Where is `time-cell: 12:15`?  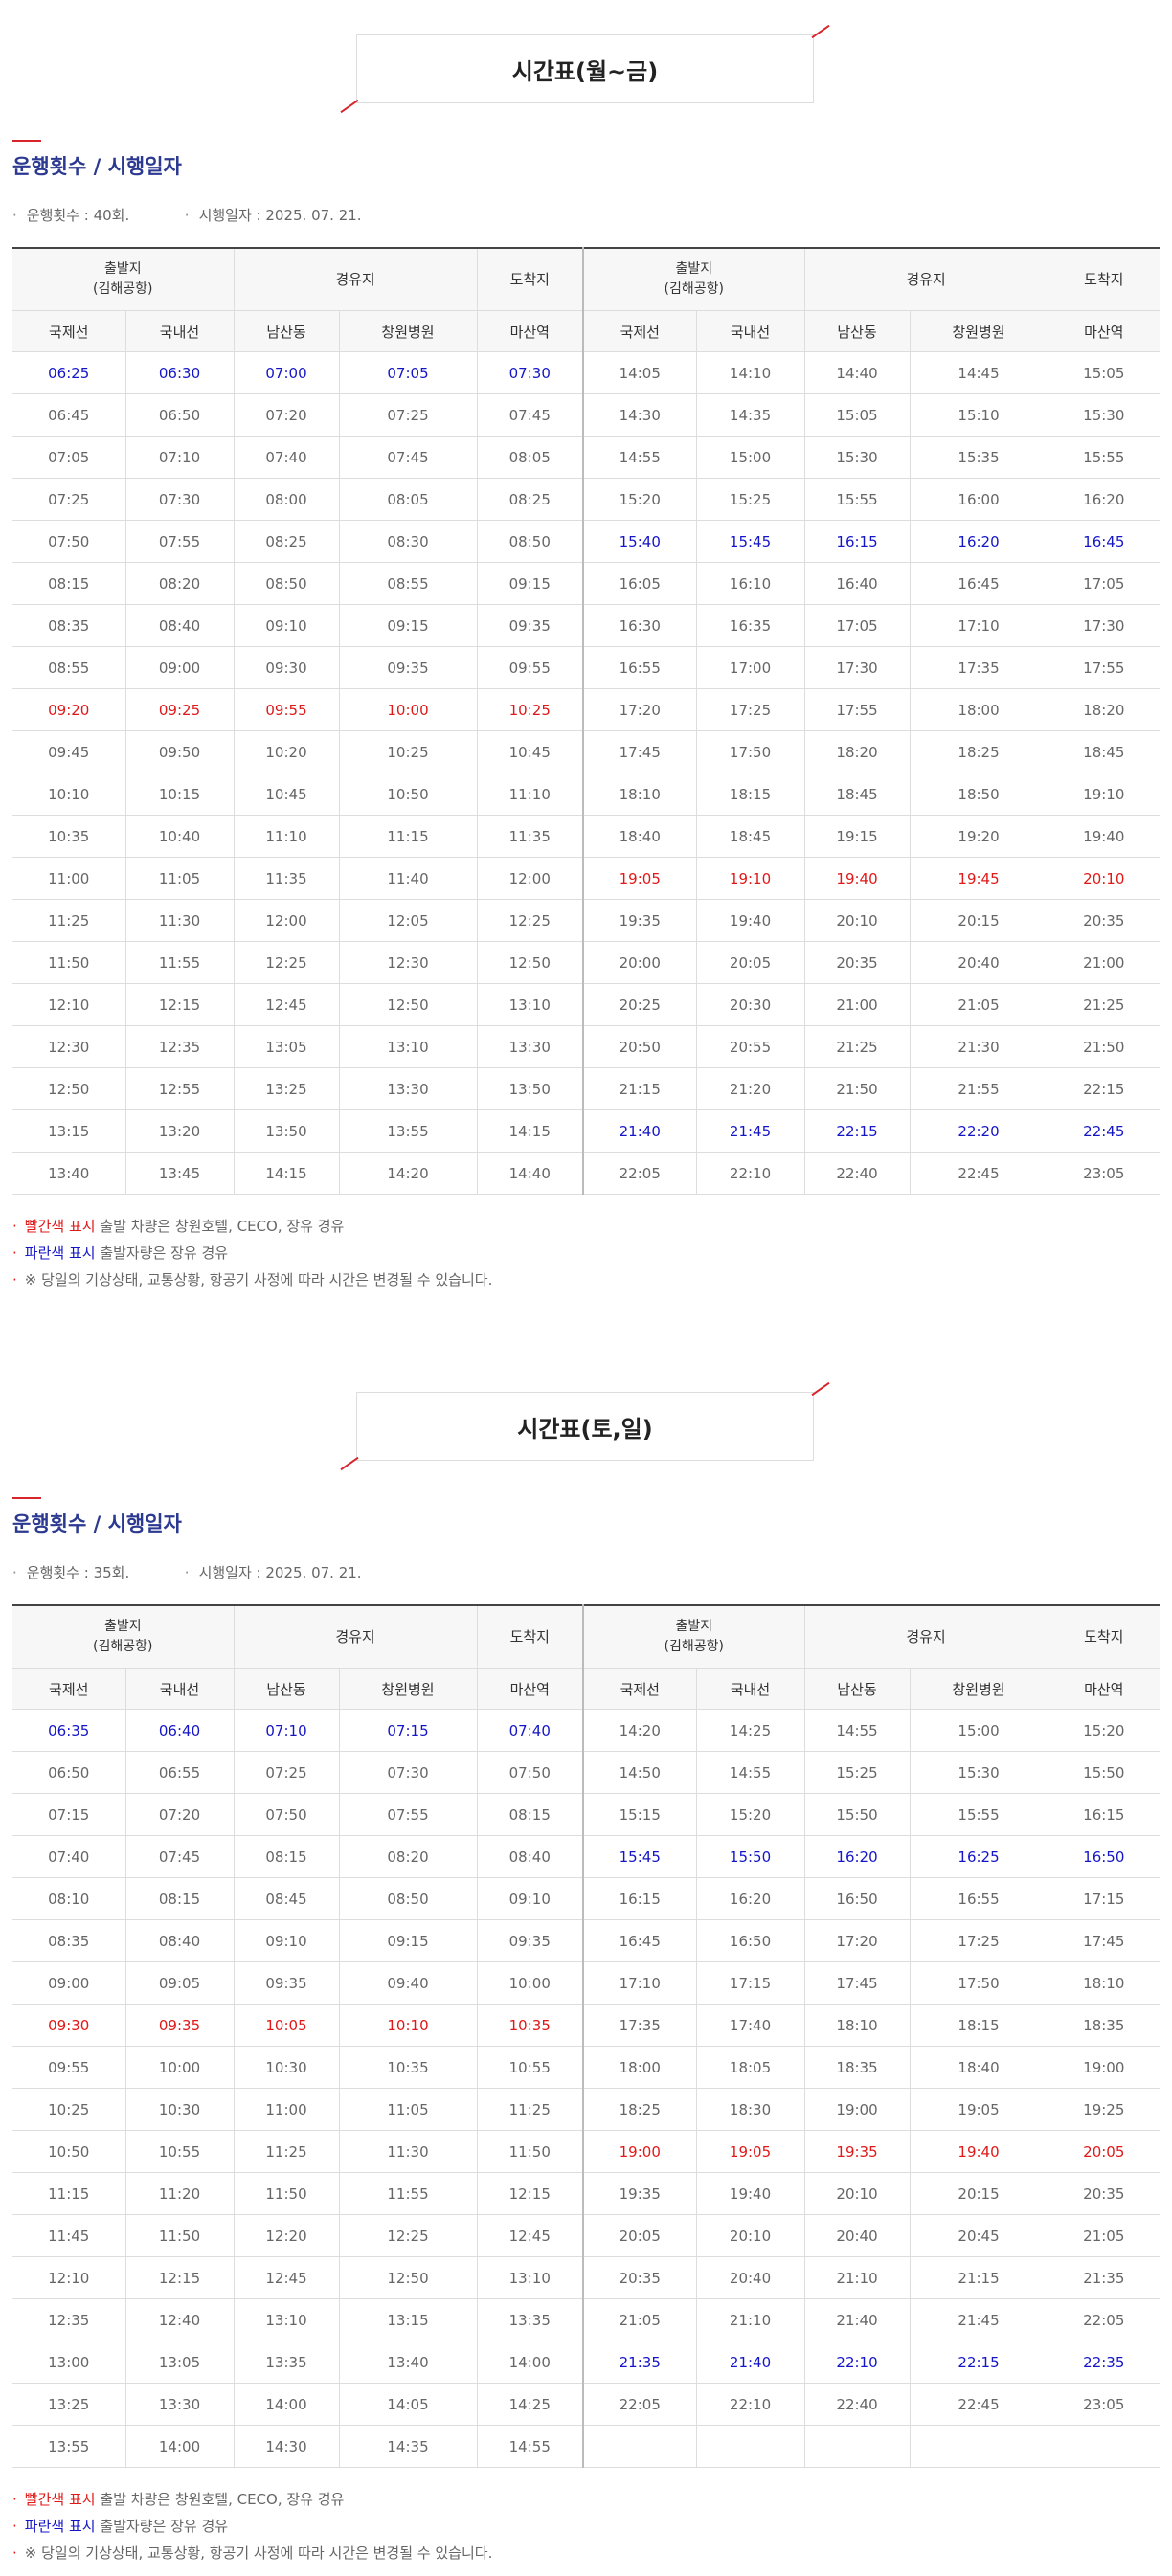 time-cell: 12:15 is located at coordinates (180, 2278).